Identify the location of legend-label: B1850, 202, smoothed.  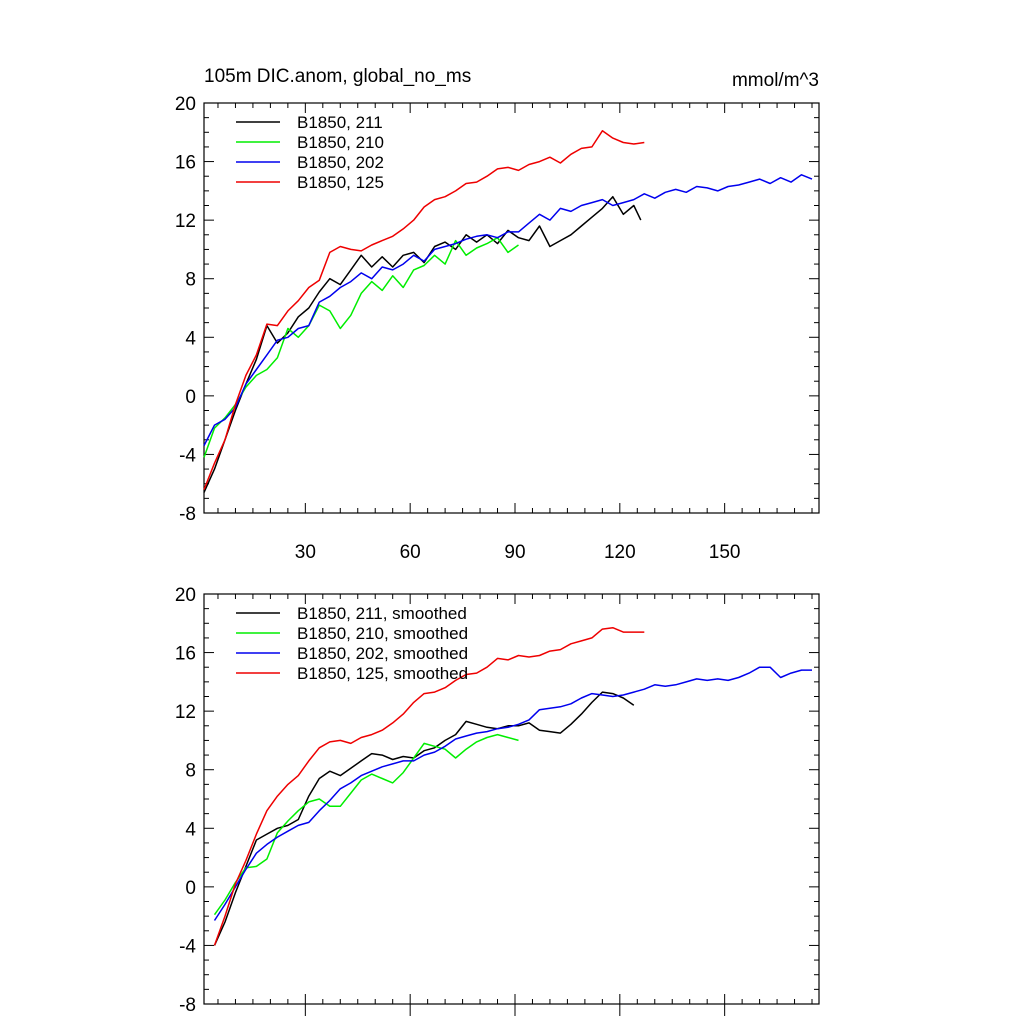
(382, 653).